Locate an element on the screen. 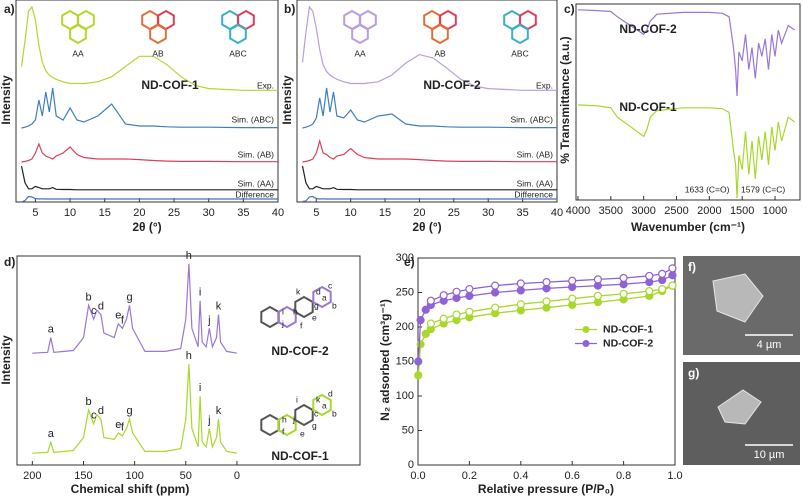 The height and width of the screenshot is (497, 803). peak-label: b is located at coordinates (89, 297).